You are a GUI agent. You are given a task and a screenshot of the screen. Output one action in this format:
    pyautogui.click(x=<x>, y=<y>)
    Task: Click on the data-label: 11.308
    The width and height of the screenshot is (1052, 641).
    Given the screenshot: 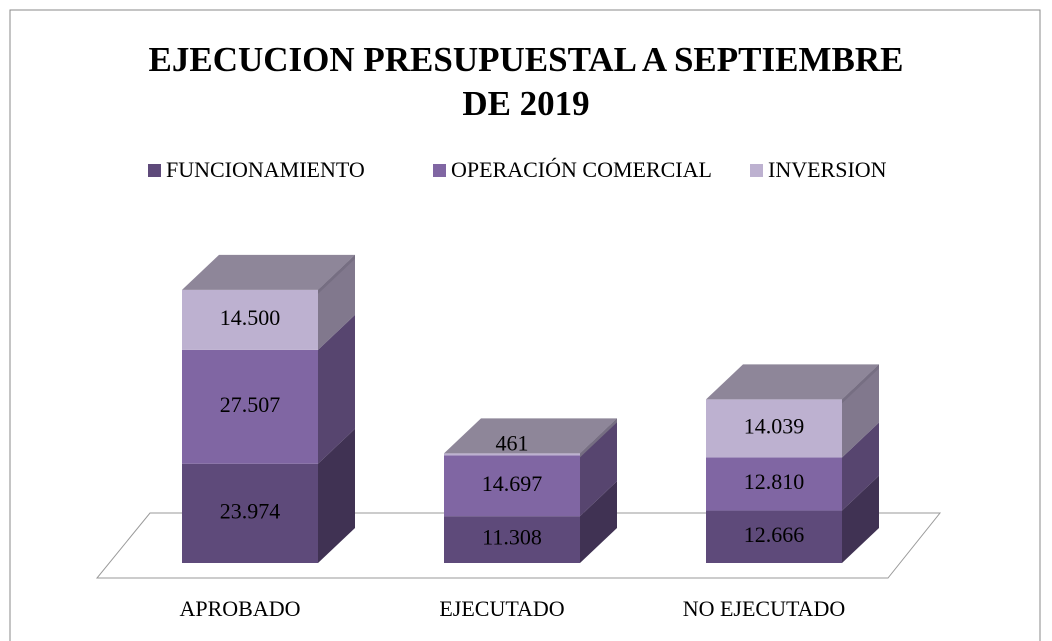 What is the action you would take?
    pyautogui.click(x=512, y=537)
    